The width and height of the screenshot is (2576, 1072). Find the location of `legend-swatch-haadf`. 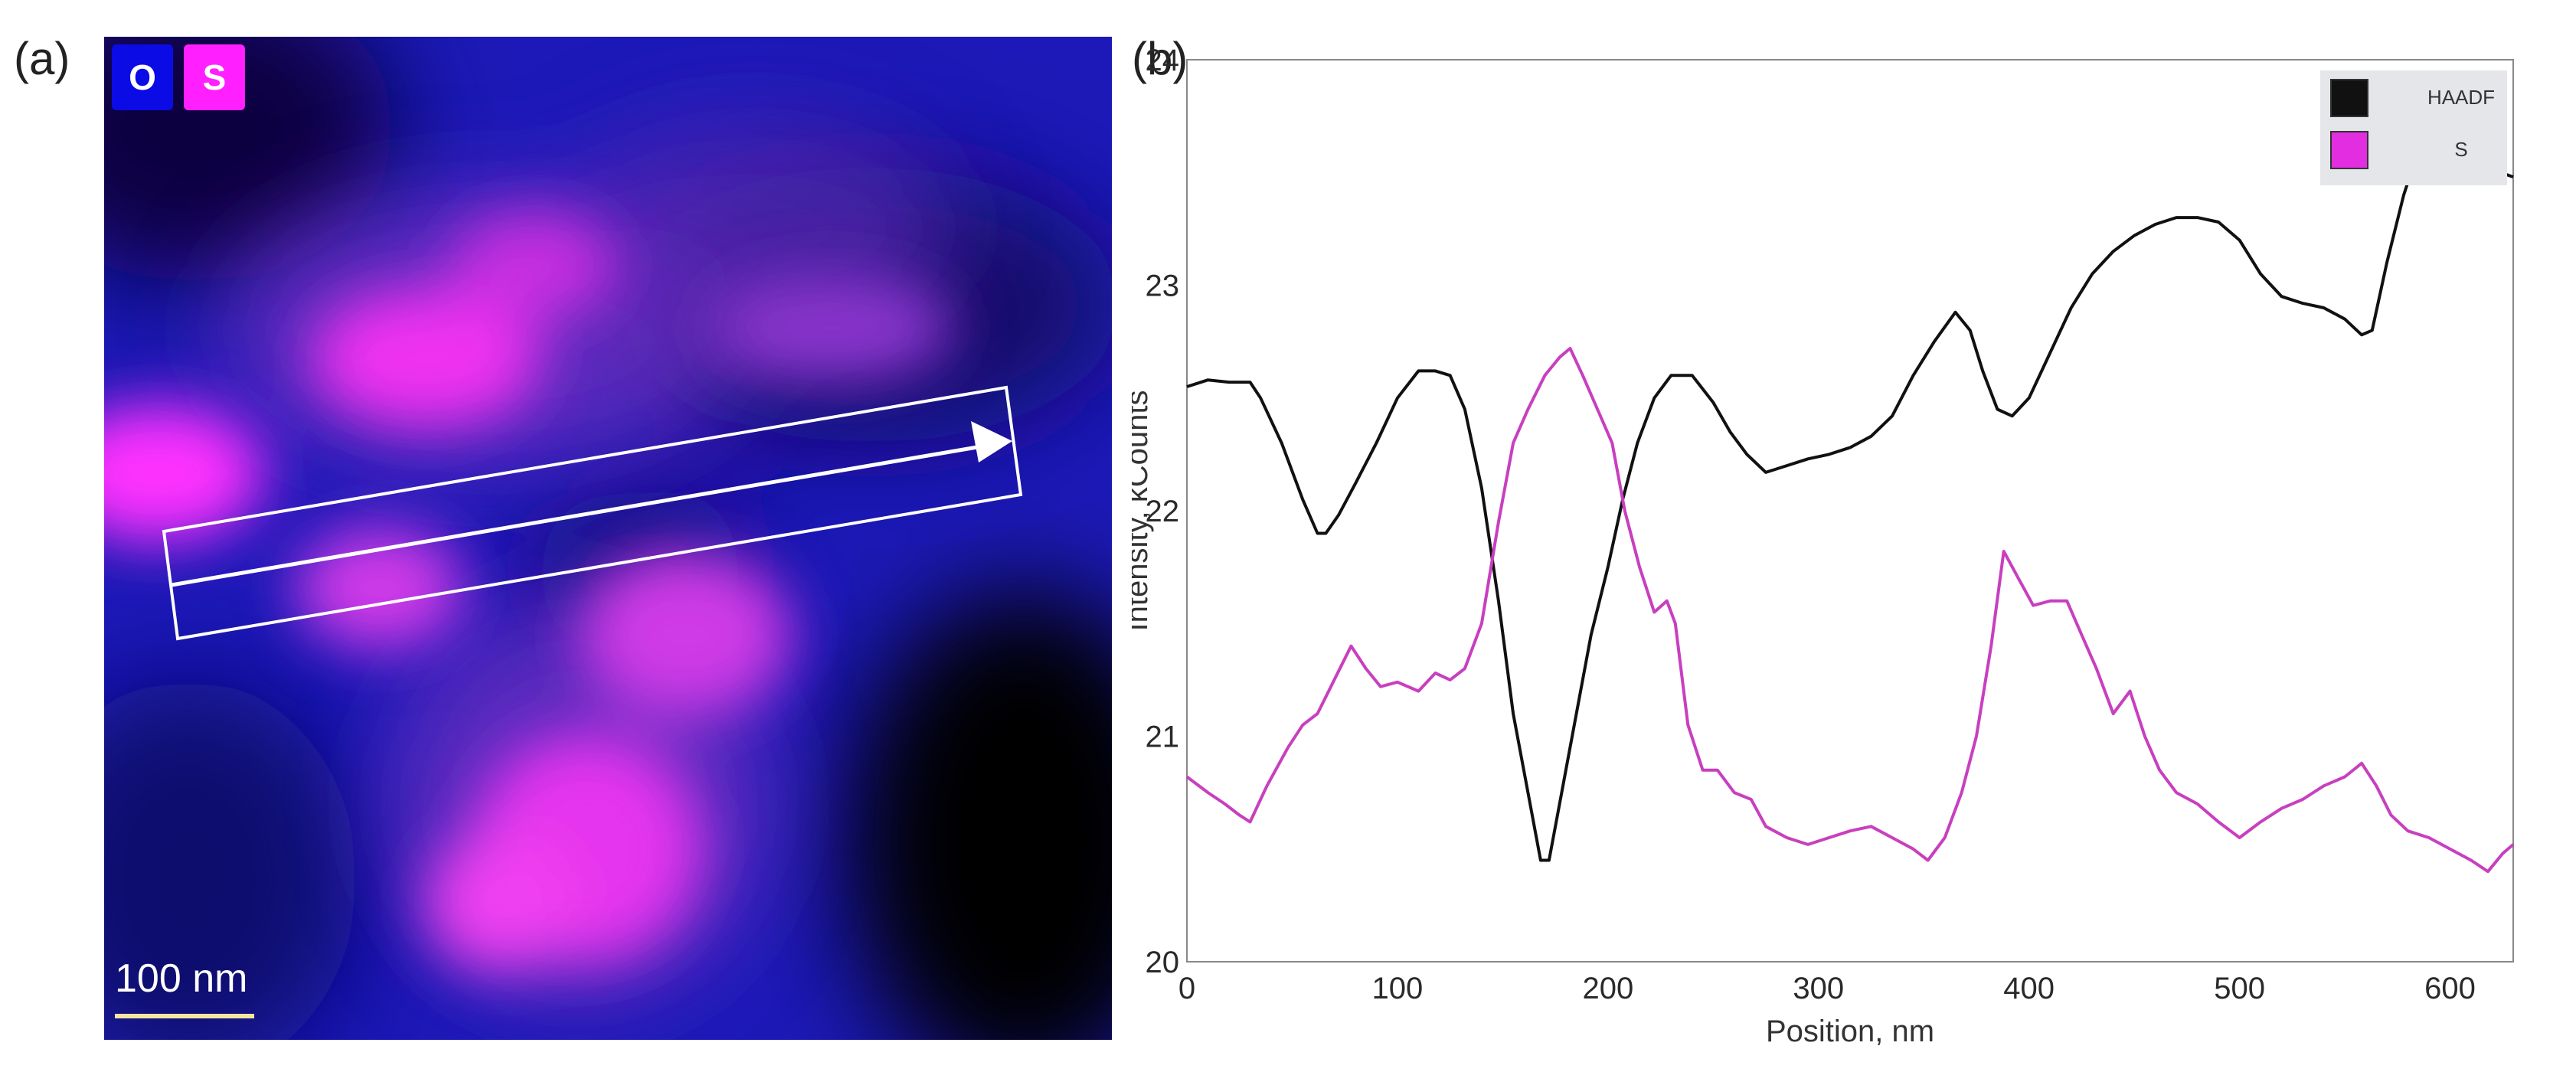

legend-swatch-haadf is located at coordinates (2349, 98).